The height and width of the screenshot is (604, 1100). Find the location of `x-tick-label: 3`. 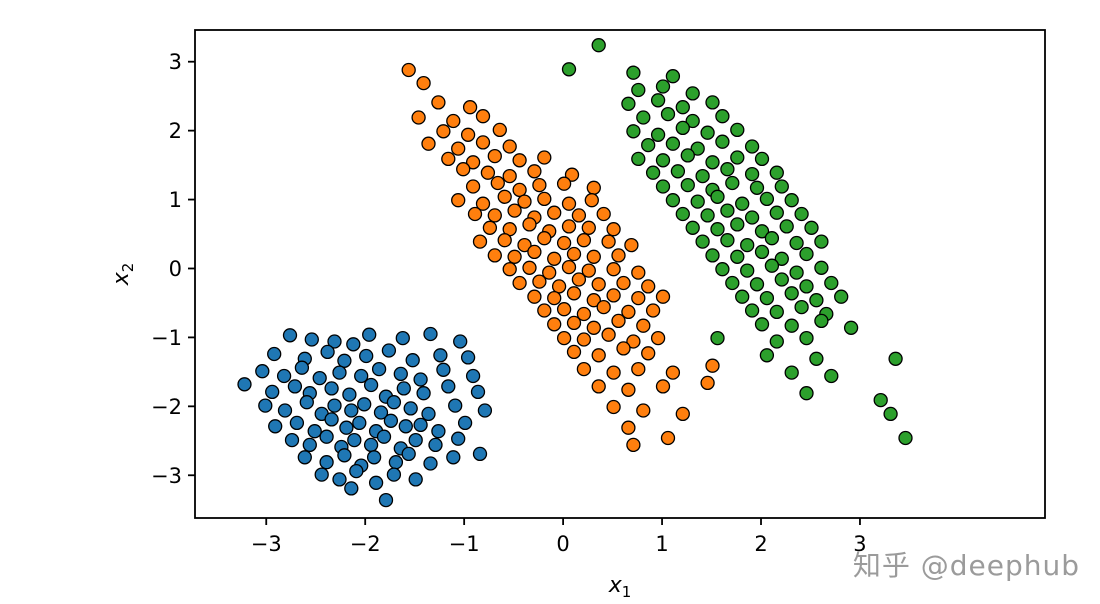

x-tick-label: 3 is located at coordinates (859, 544).